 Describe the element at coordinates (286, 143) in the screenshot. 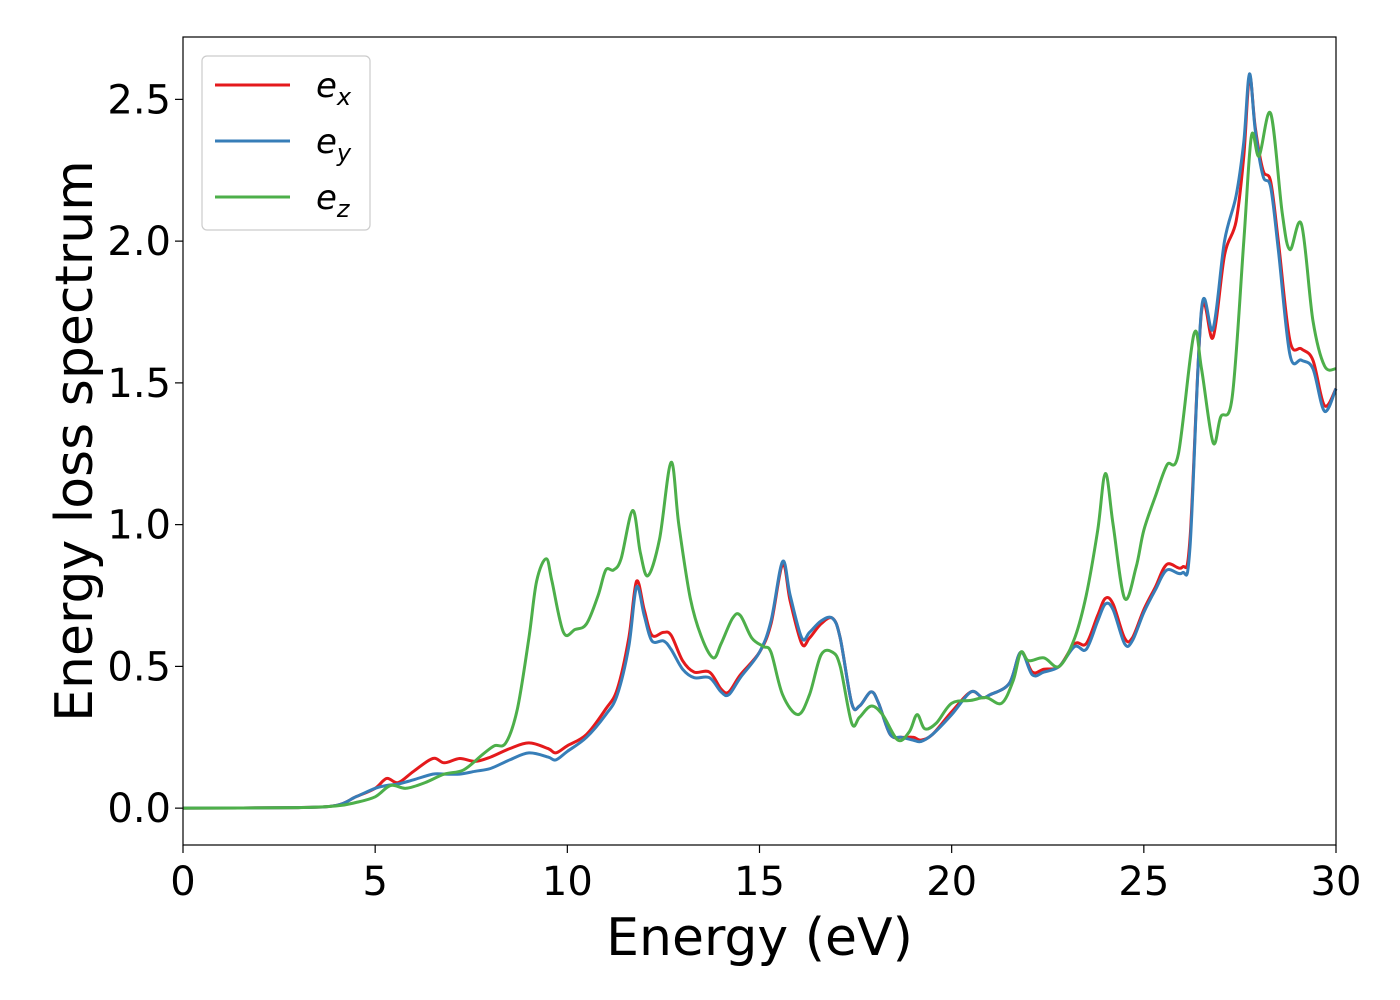

I see `legend-box` at that location.